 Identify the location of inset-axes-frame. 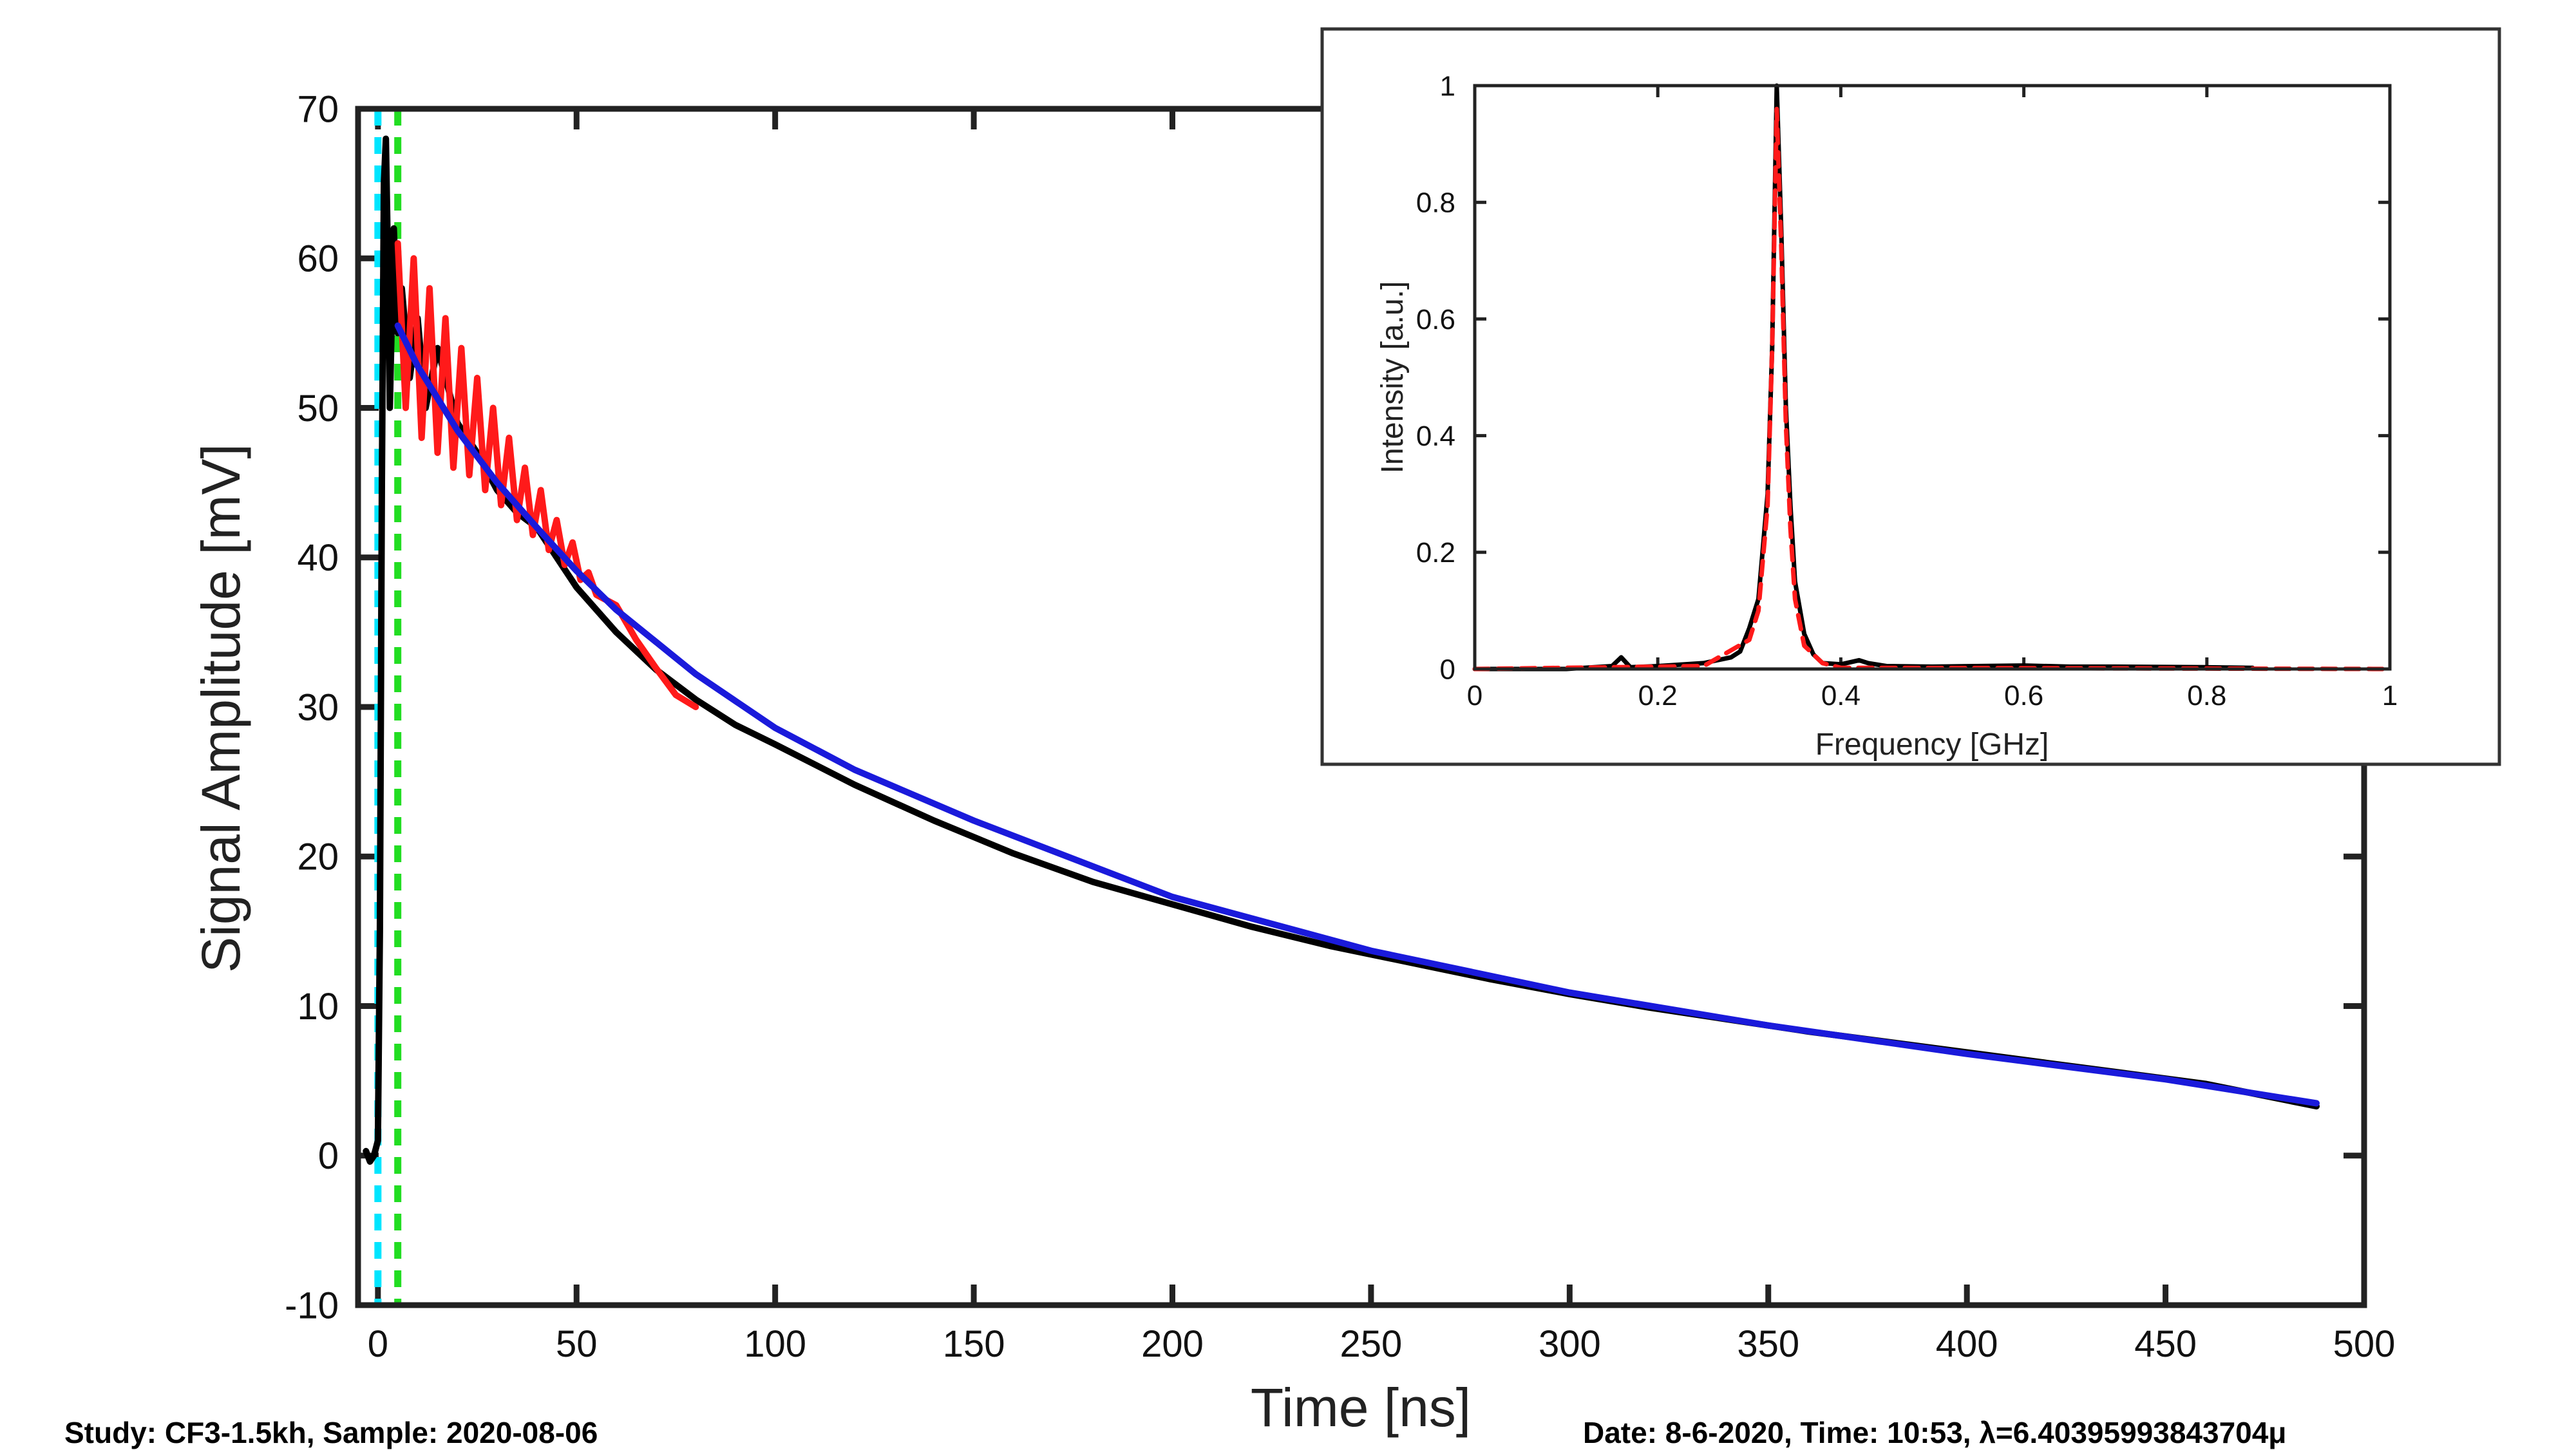
(1933, 378).